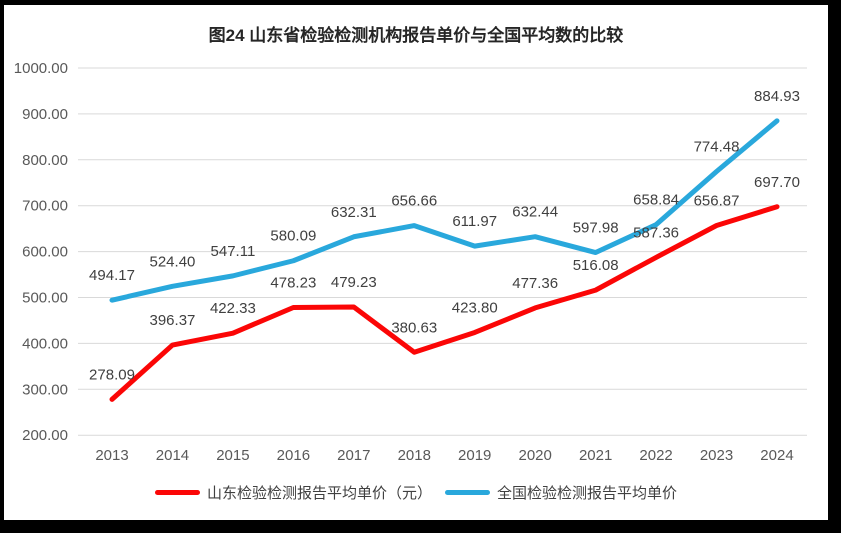 This screenshot has width=841, height=533. Describe the element at coordinates (45, 252) in the screenshot. I see `y-tick-label: 600.00` at that location.